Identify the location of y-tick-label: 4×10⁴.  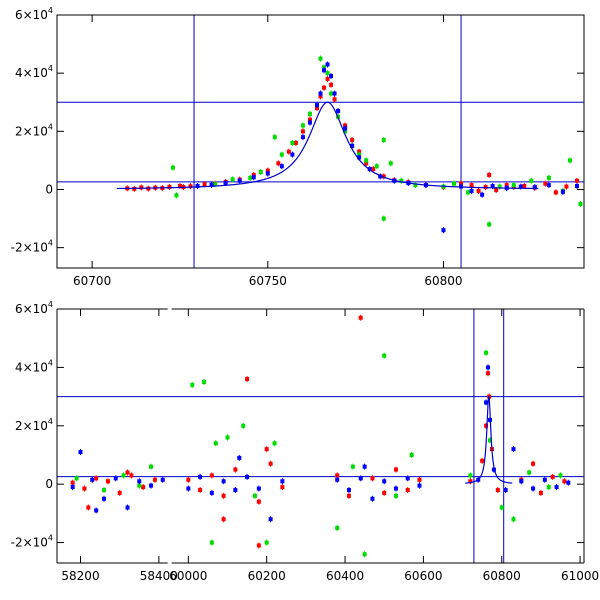
(34, 72).